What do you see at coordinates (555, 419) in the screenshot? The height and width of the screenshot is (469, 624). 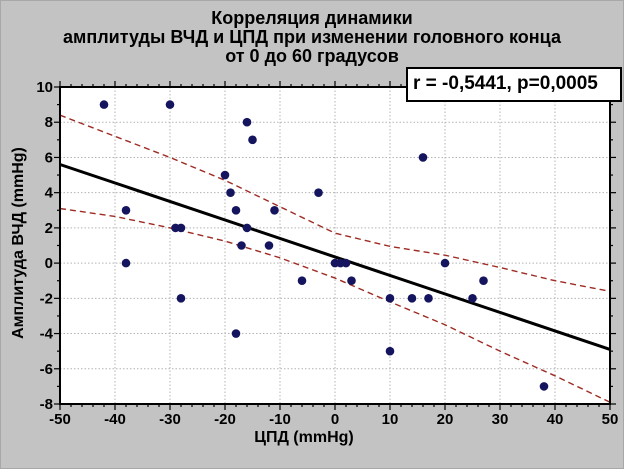 I see `x-tick-label: 40` at bounding box center [555, 419].